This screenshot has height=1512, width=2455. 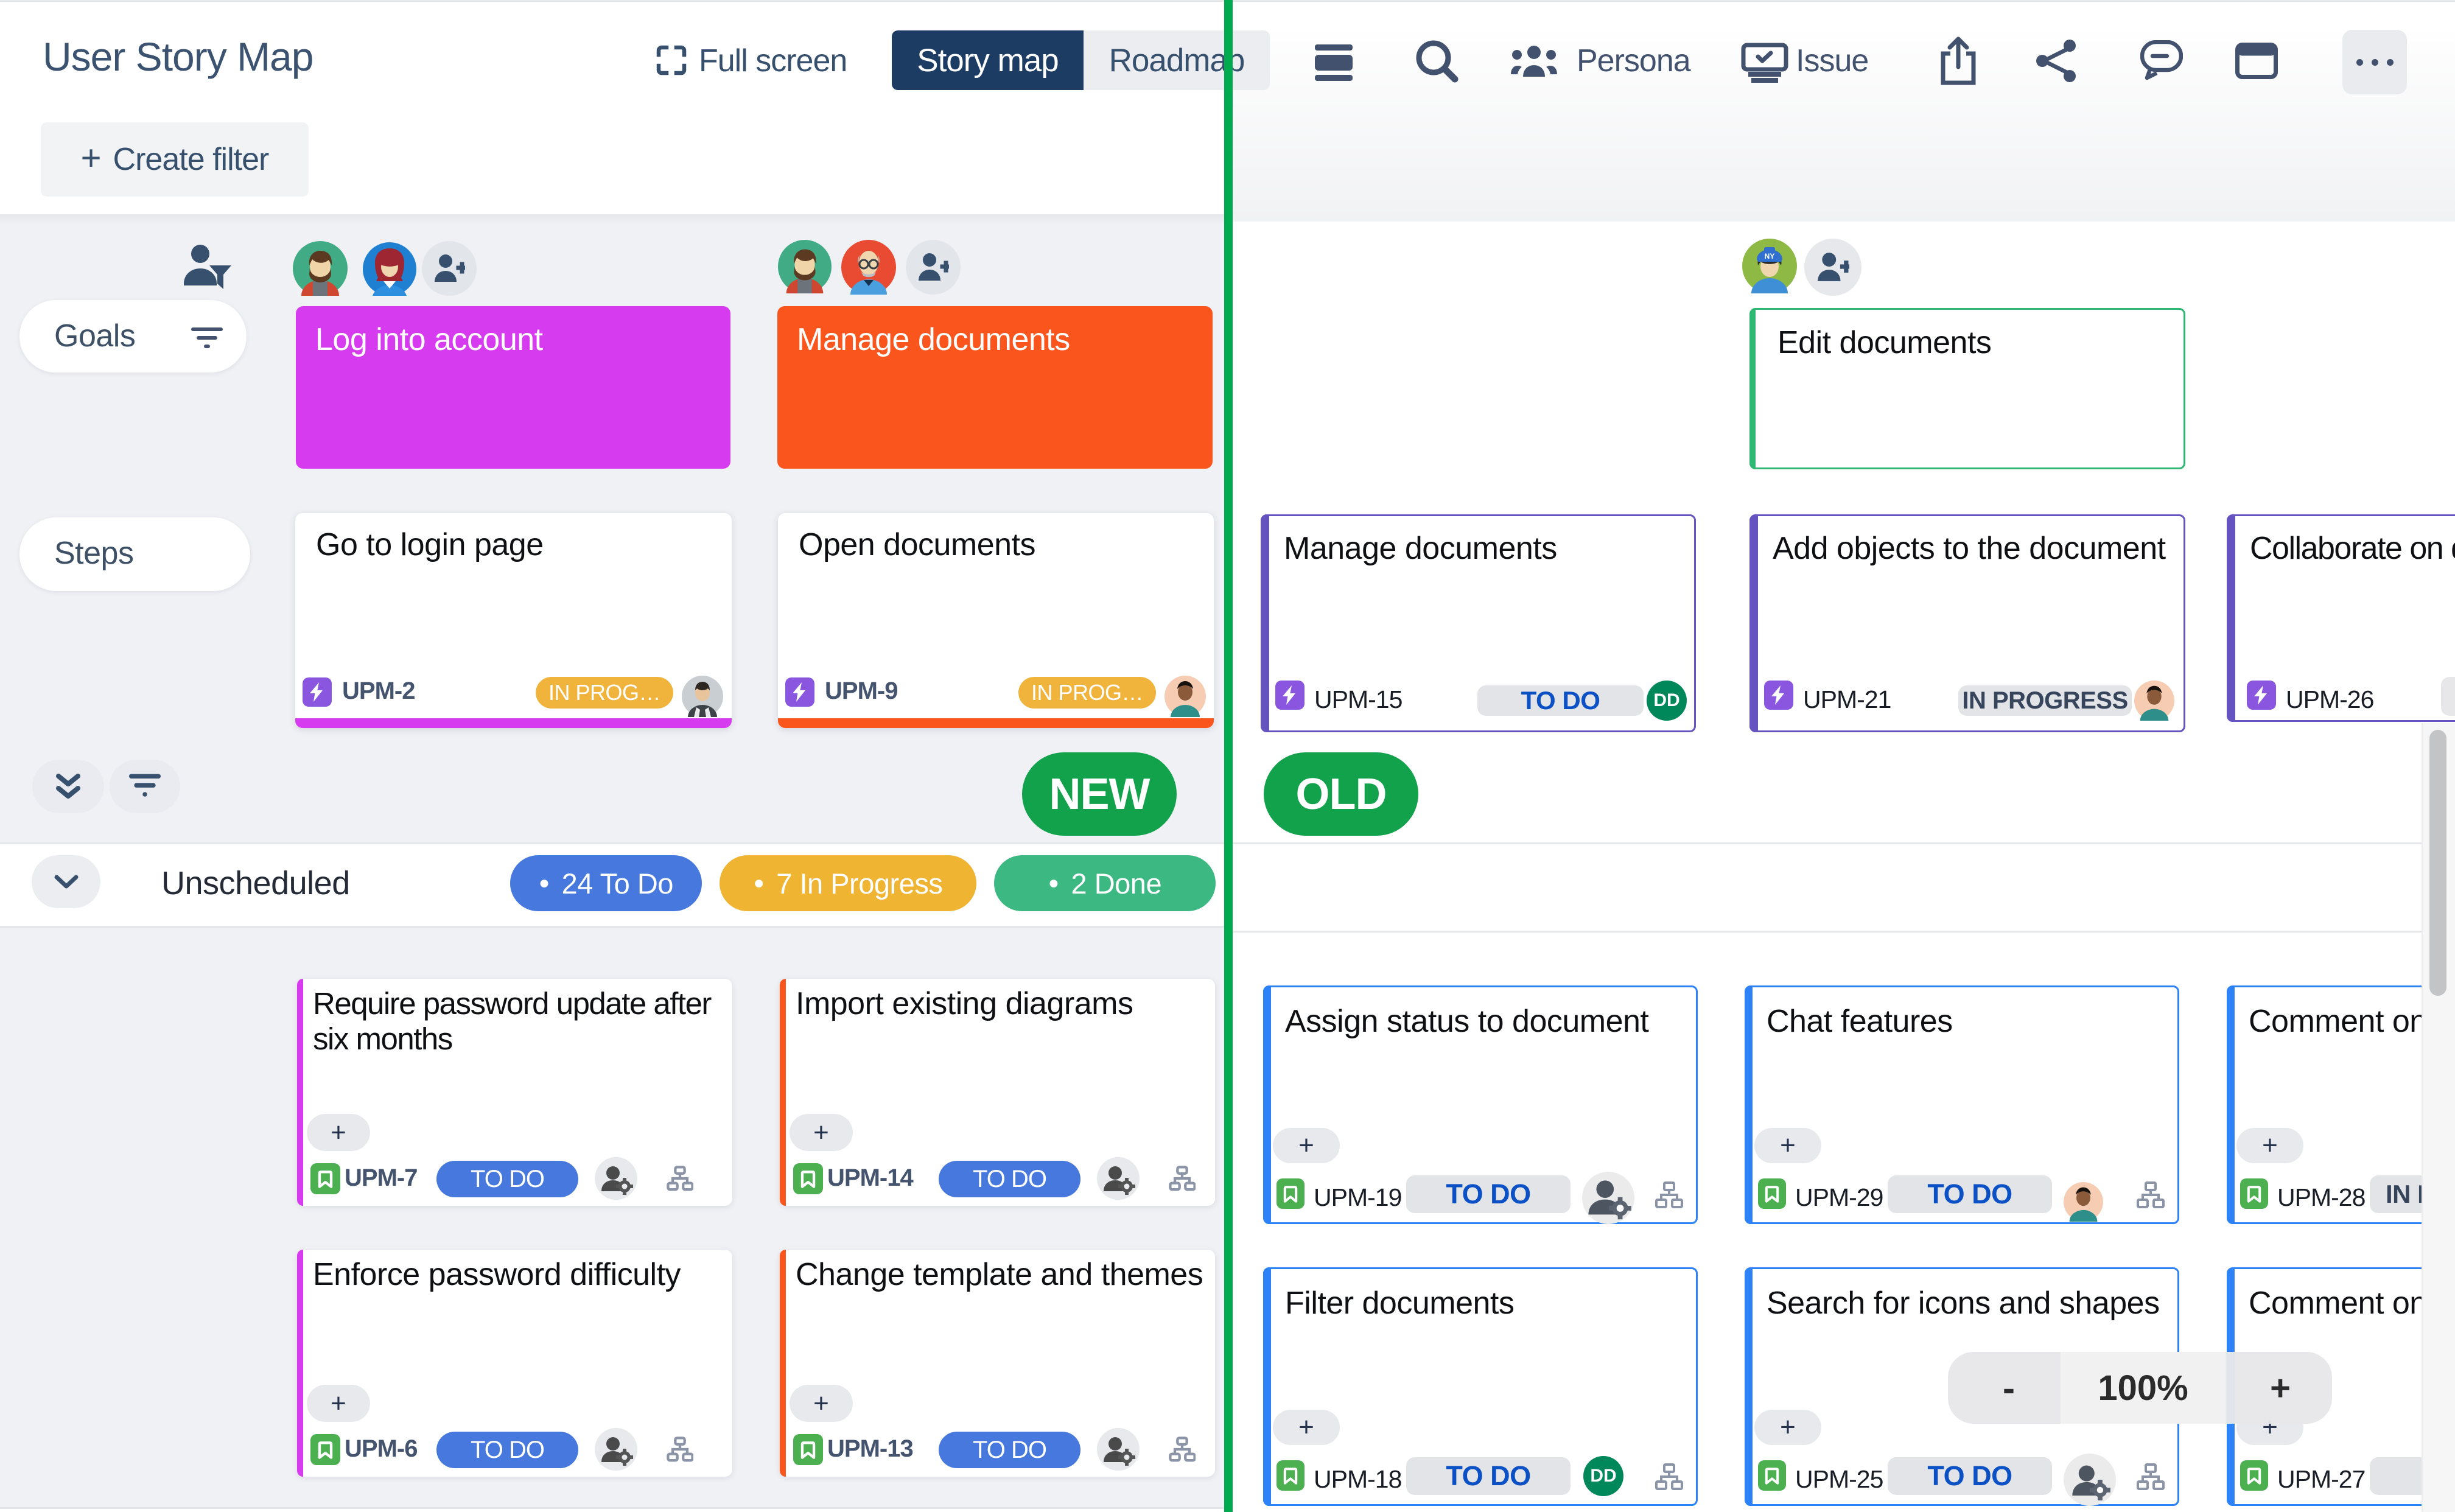 What do you see at coordinates (1770, 256) in the screenshot?
I see `svg-text: NY` at bounding box center [1770, 256].